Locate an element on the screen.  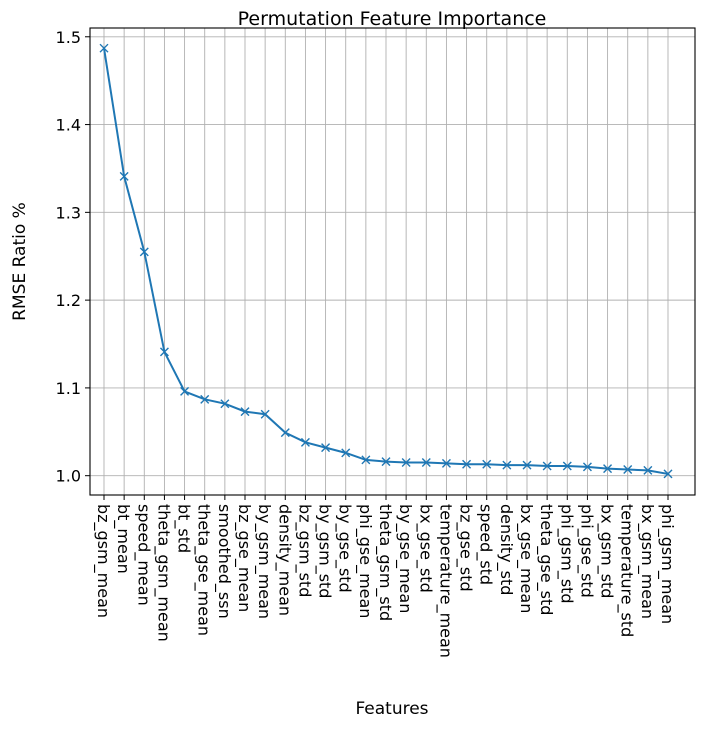
y-tick-label: 1.3 is located at coordinates (68, 212).